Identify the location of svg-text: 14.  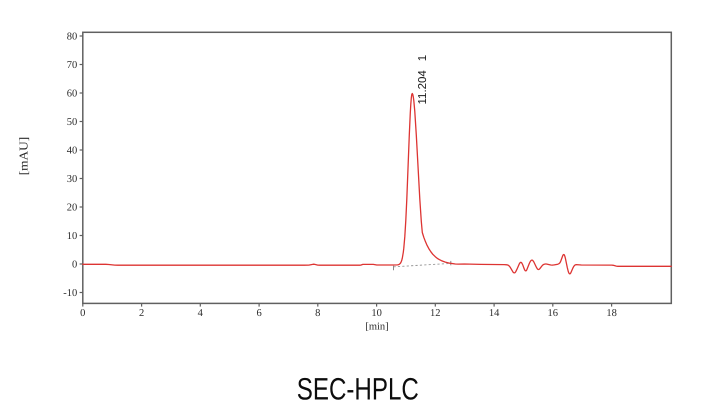
(494, 313).